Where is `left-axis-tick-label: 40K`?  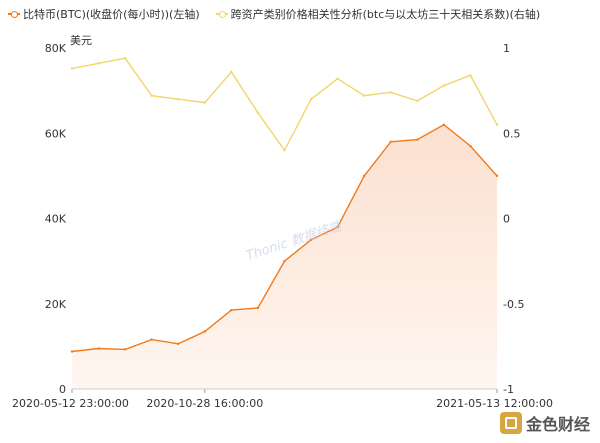
left-axis-tick-label: 40K is located at coordinates (56, 219).